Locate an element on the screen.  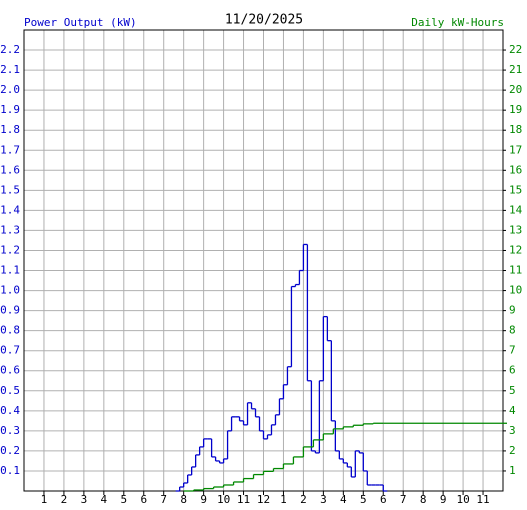
y2-tick-label: 15 is located at coordinates (515, 189).